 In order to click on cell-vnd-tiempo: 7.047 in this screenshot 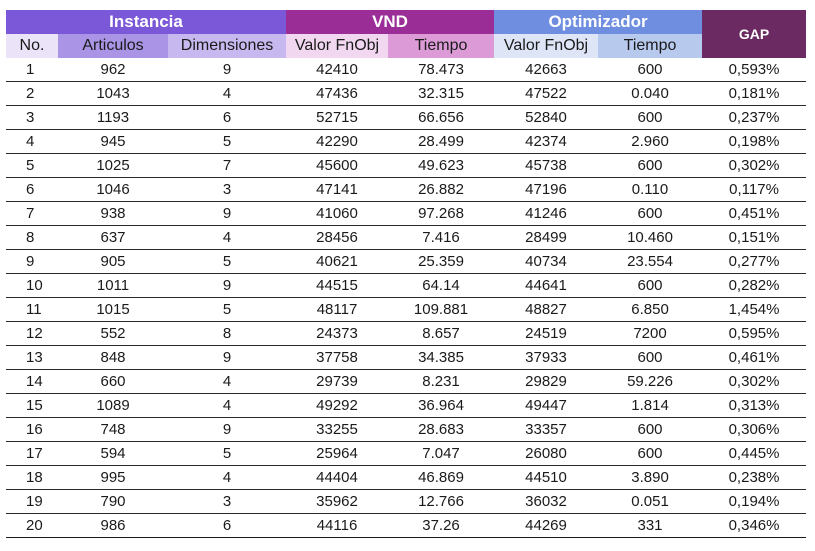, I will do `click(441, 453)`.